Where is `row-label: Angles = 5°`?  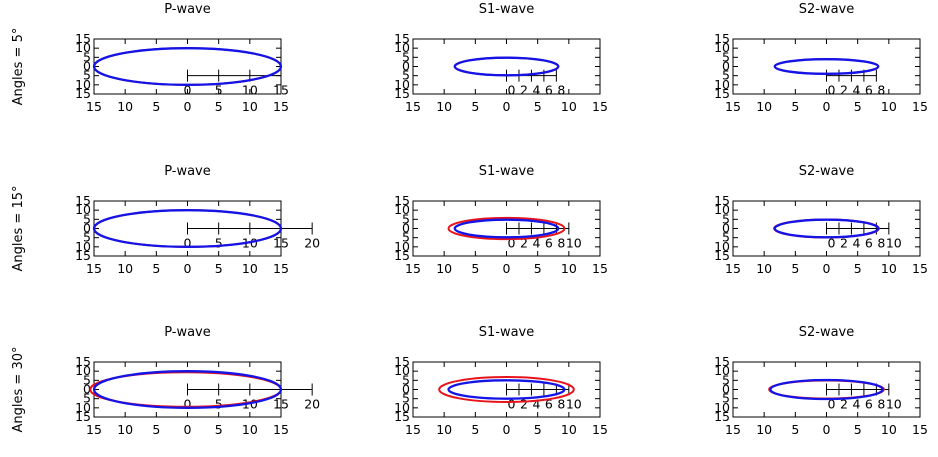
row-label: Angles = 5° is located at coordinates (18, 67).